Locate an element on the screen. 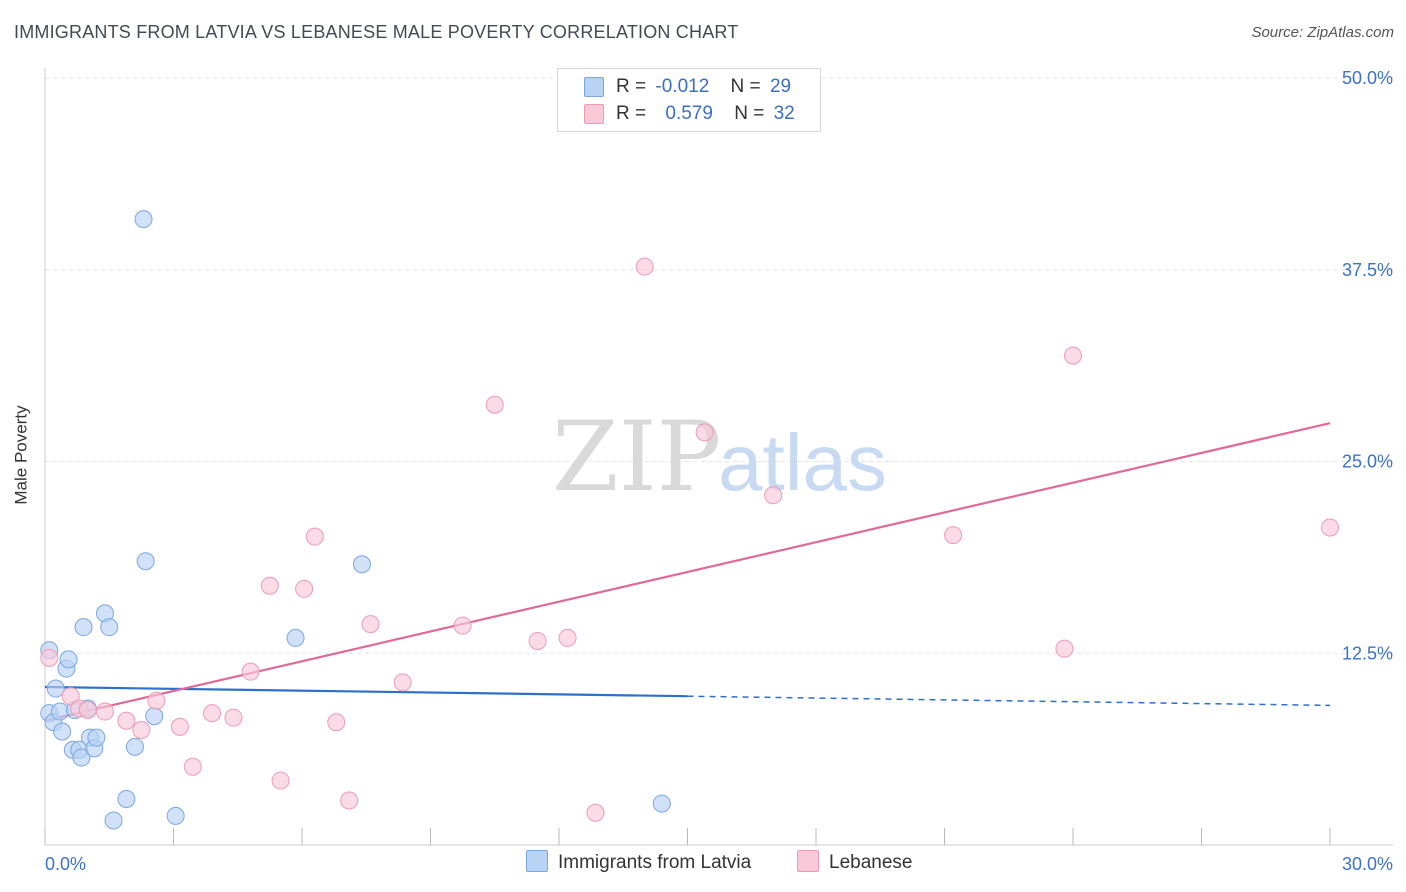 The image size is (1406, 892). bottom-legend-latvia: Immigrants from Latvia is located at coordinates (638, 862).